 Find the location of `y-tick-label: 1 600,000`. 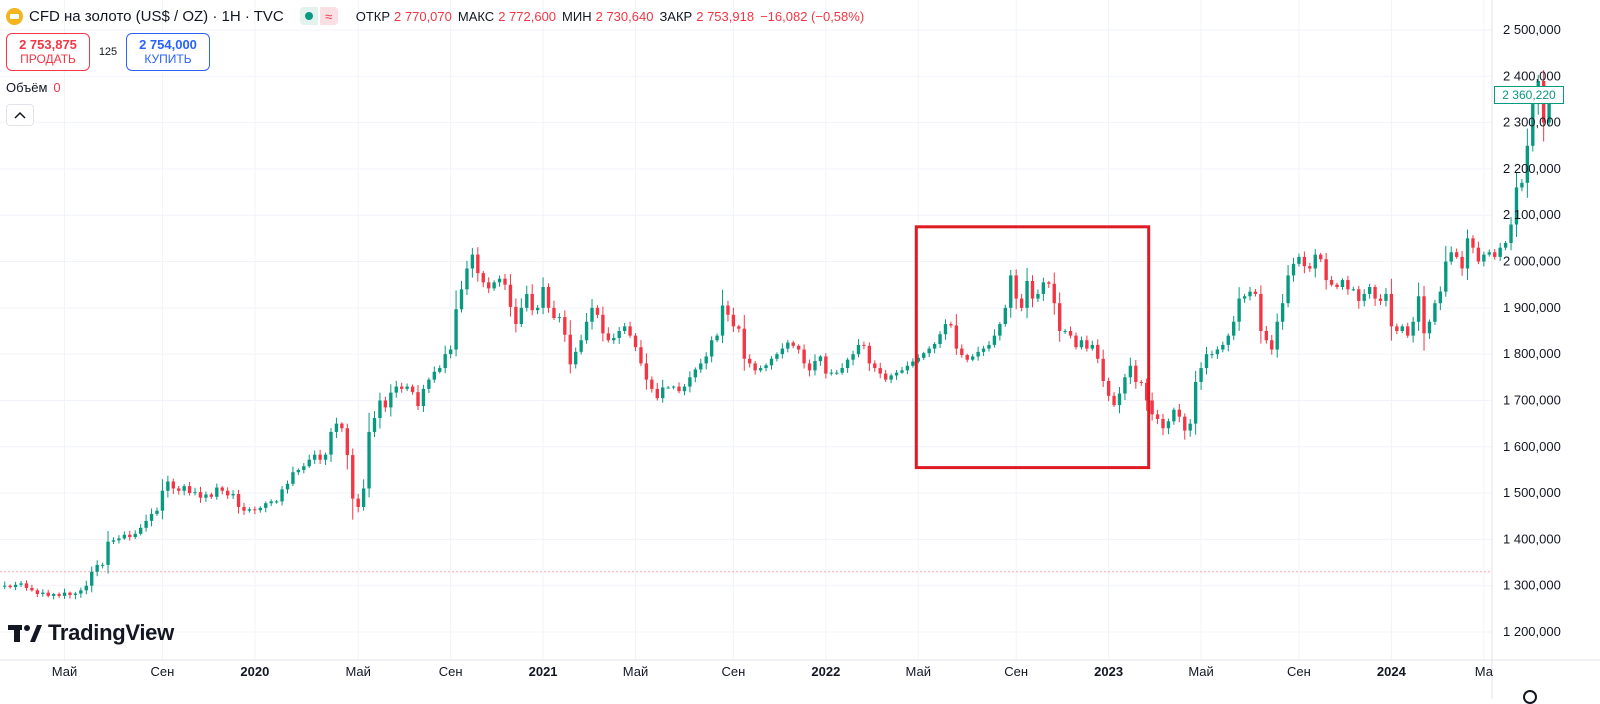

y-tick-label: 1 600,000 is located at coordinates (1532, 446).